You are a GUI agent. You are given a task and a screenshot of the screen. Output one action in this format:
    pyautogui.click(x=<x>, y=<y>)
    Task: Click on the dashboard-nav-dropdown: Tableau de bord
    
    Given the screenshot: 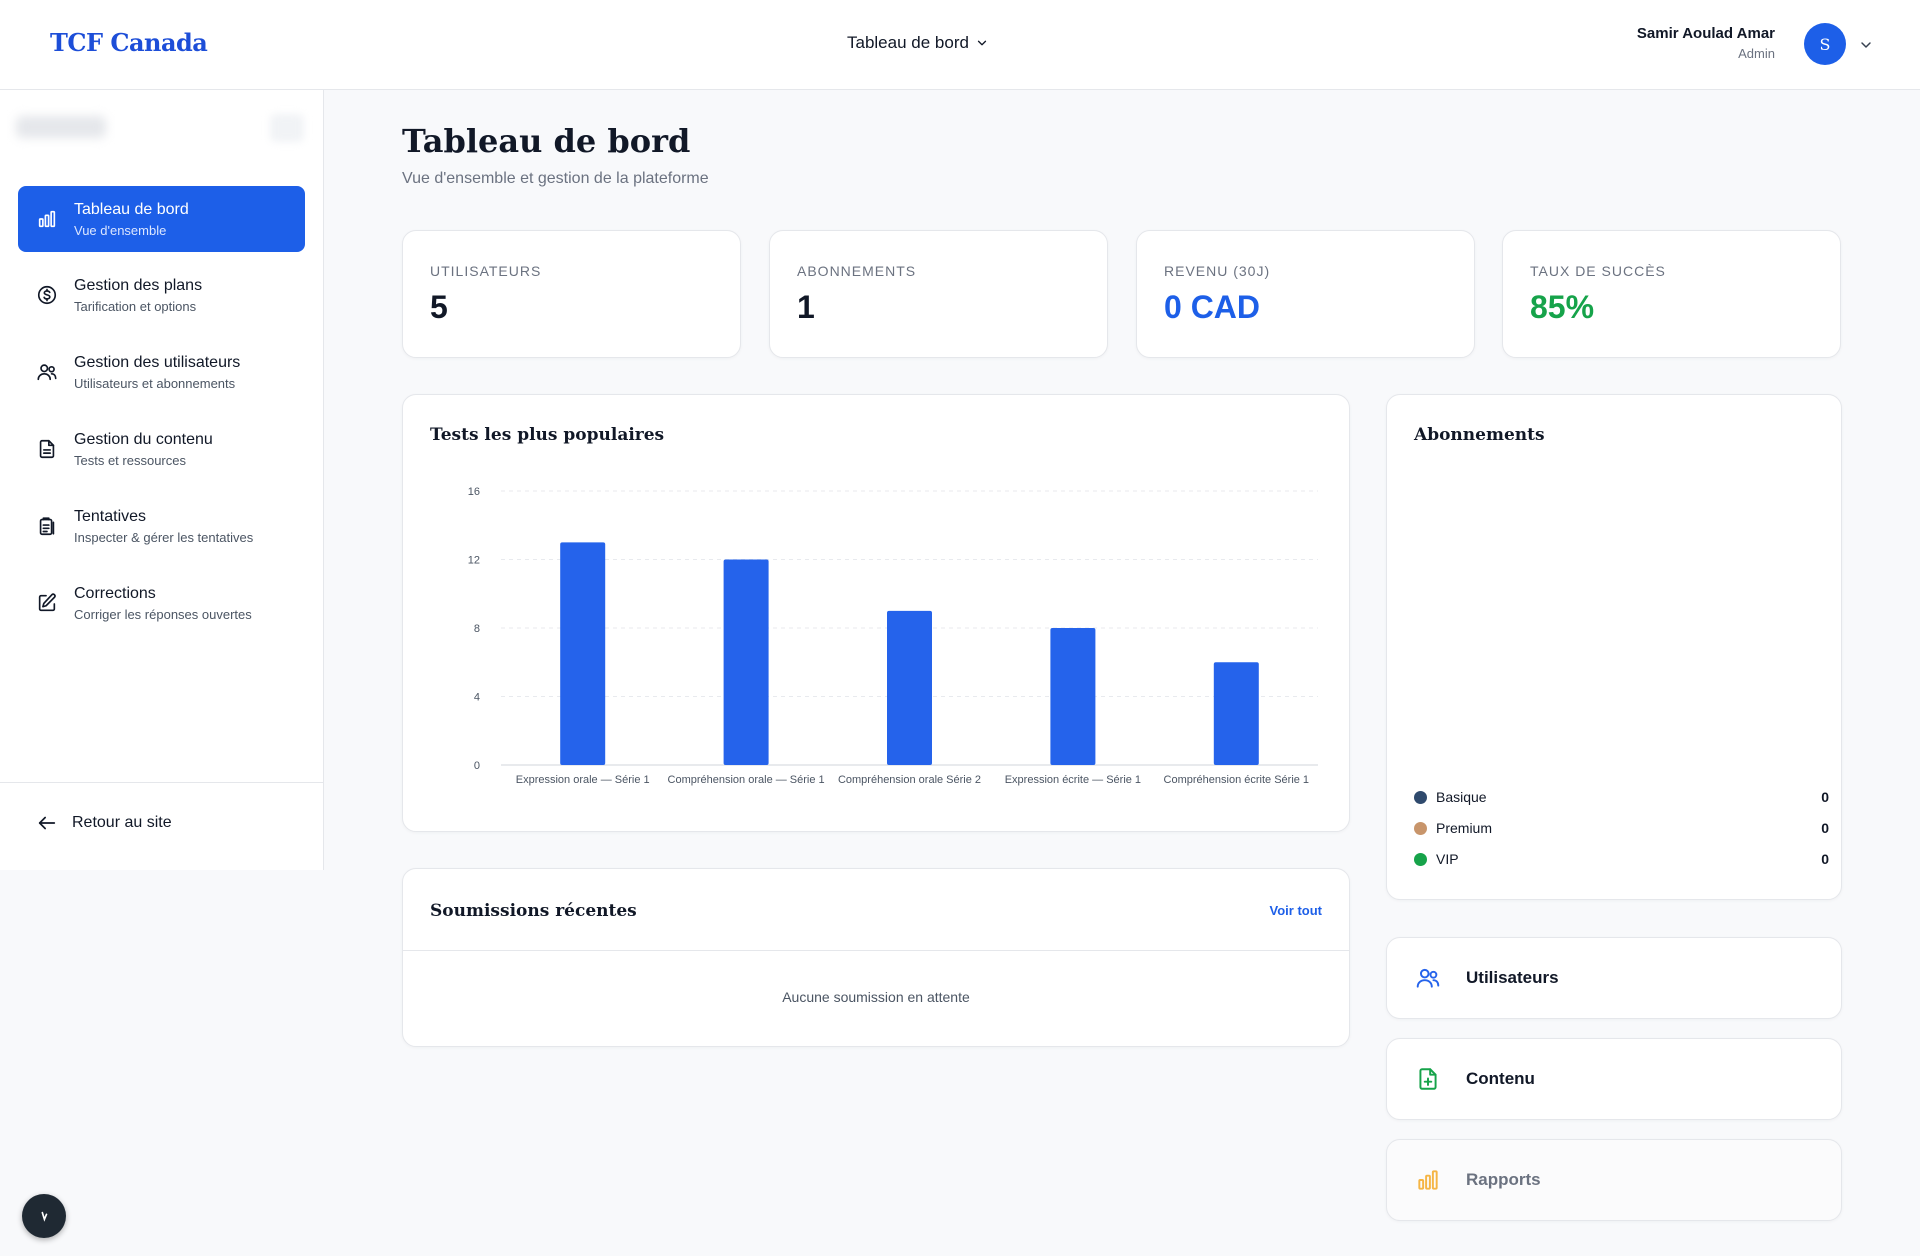 What is the action you would take?
    pyautogui.click(x=918, y=43)
    